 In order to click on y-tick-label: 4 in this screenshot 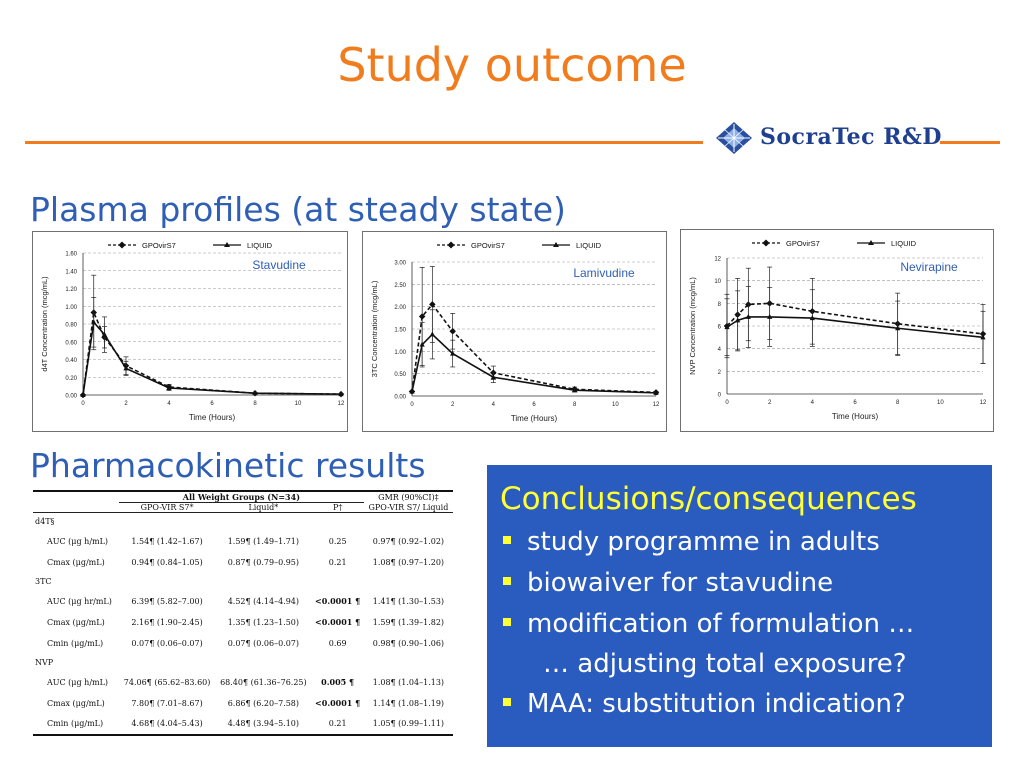, I will do `click(720, 350)`.